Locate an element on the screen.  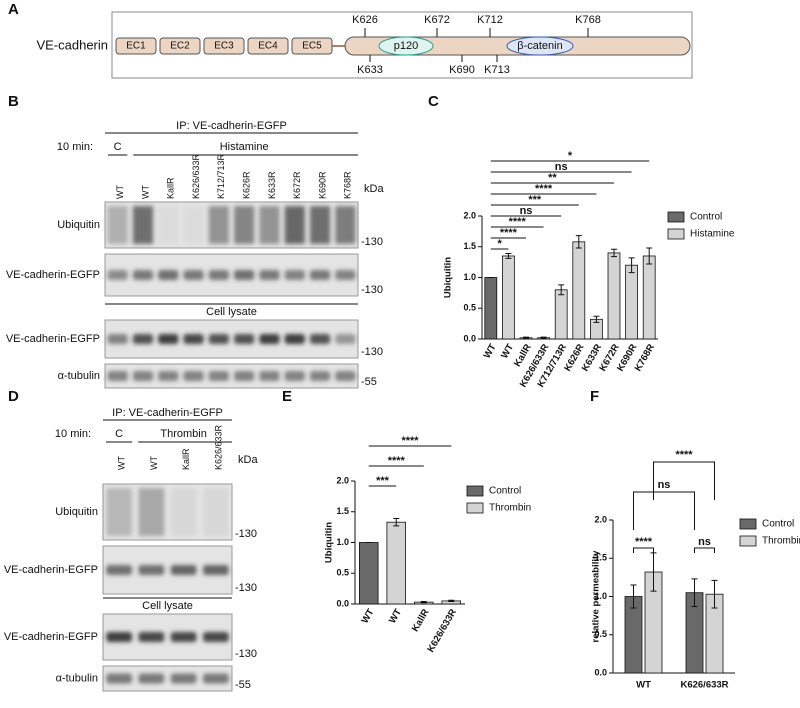
y-tick-label: 2.0 is located at coordinates (342, 480).